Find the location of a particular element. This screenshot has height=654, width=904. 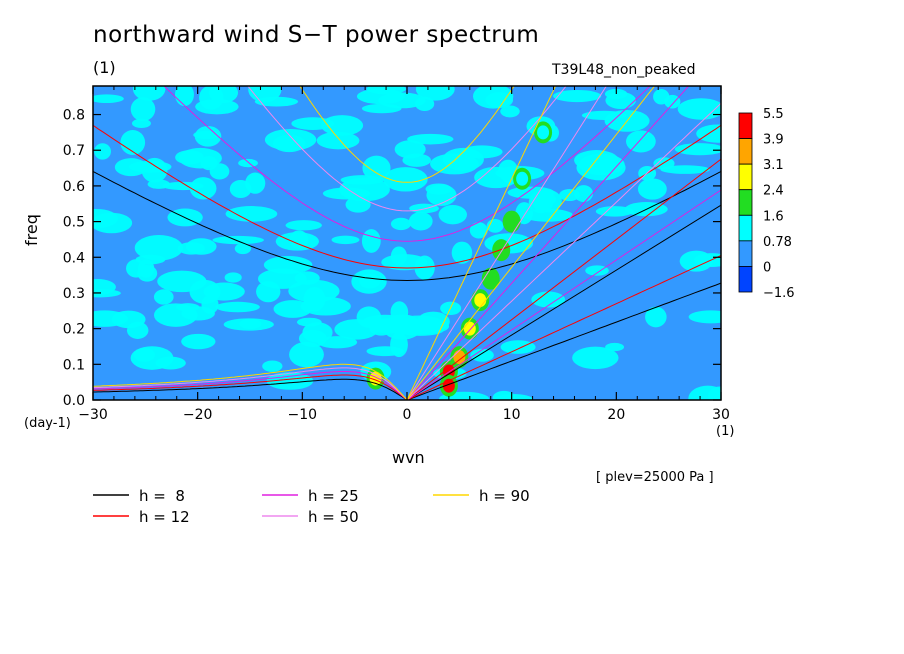

x-tick-label: 20 is located at coordinates (616, 415).